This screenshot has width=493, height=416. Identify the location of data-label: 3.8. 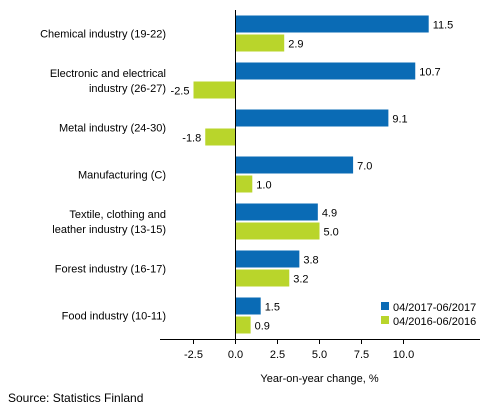
(310, 261).